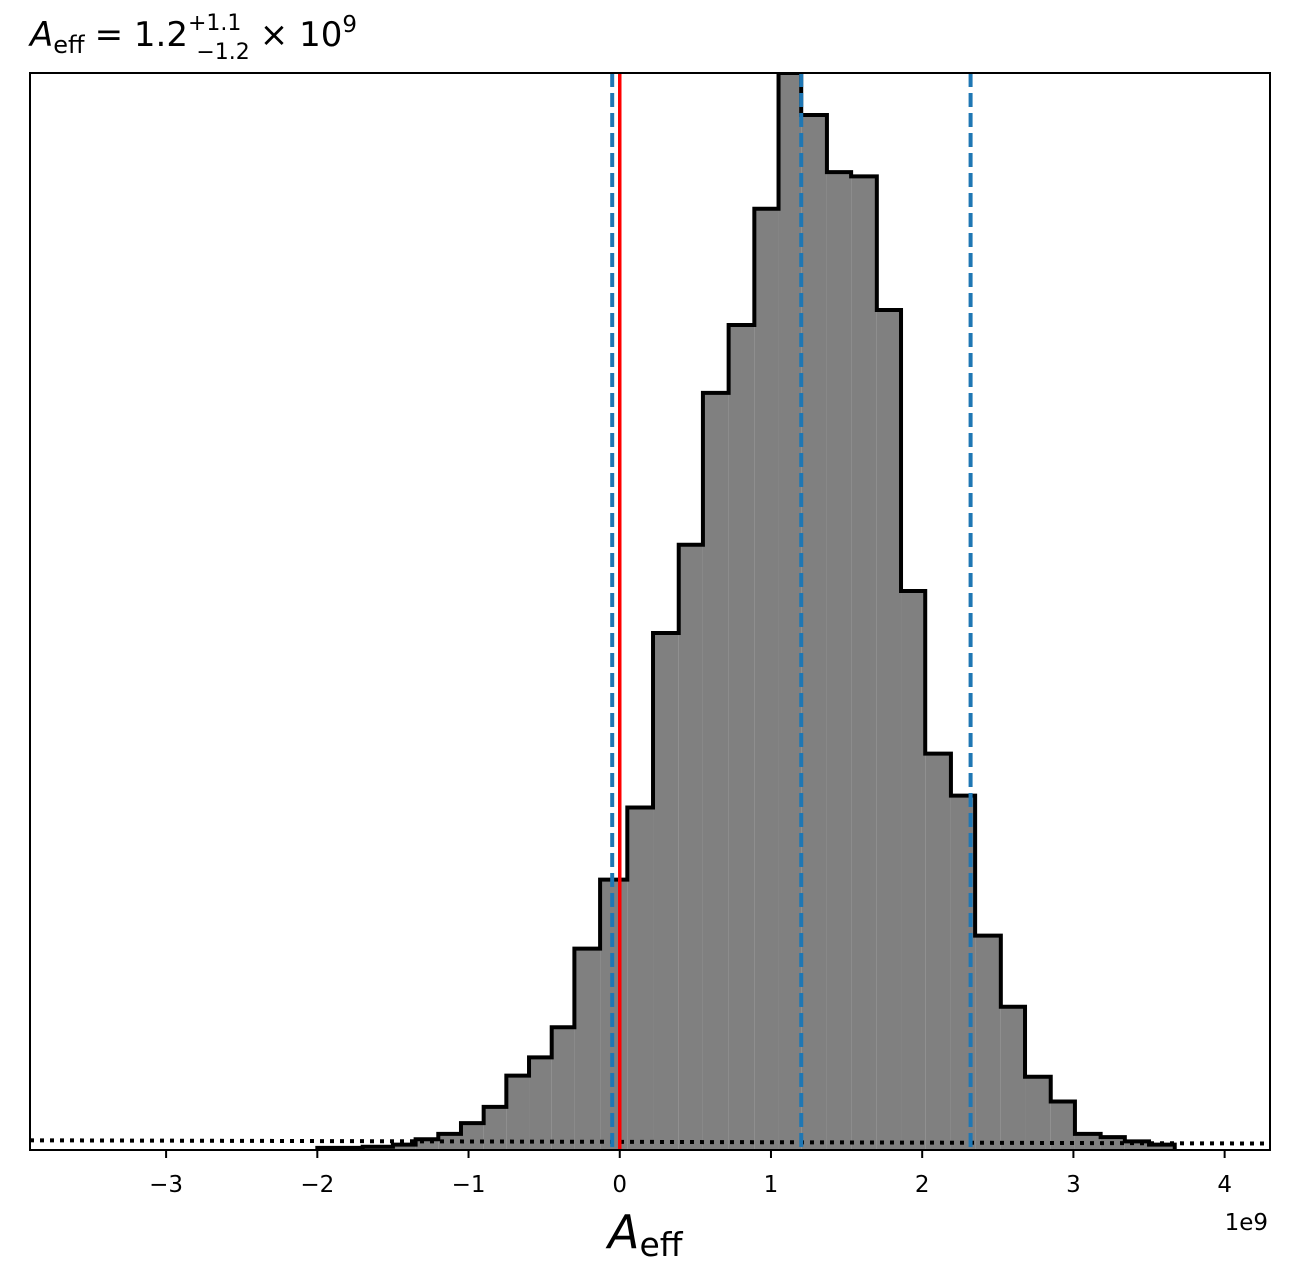  What do you see at coordinates (1073, 1185) in the screenshot?
I see `x-tick-label: 3` at bounding box center [1073, 1185].